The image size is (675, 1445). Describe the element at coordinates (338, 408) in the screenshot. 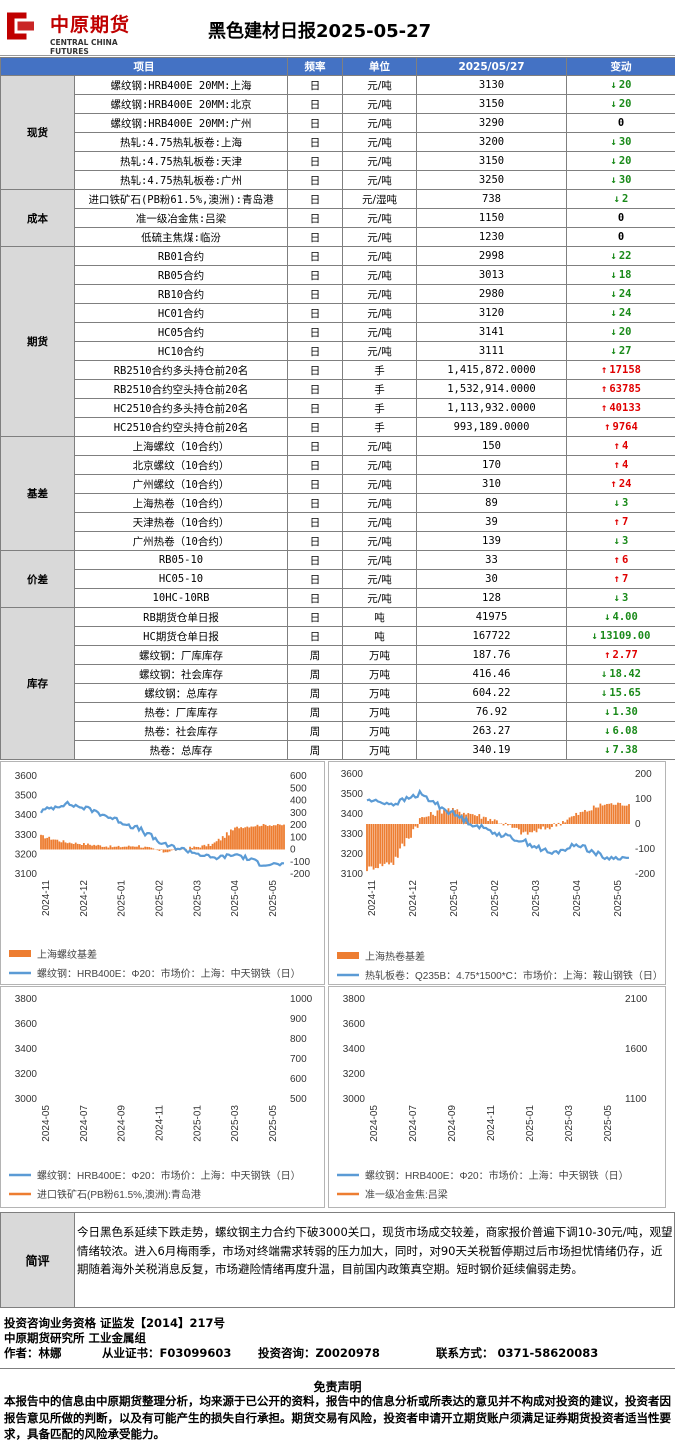

I see `table-row: HC2510合约多头持仓前20名日手 1,113,932.0000 ↑ 40133` at that location.